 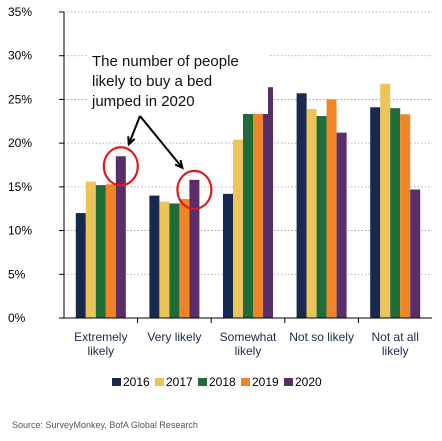 I want to click on y-tick-label: 30%, so click(x=20, y=56).